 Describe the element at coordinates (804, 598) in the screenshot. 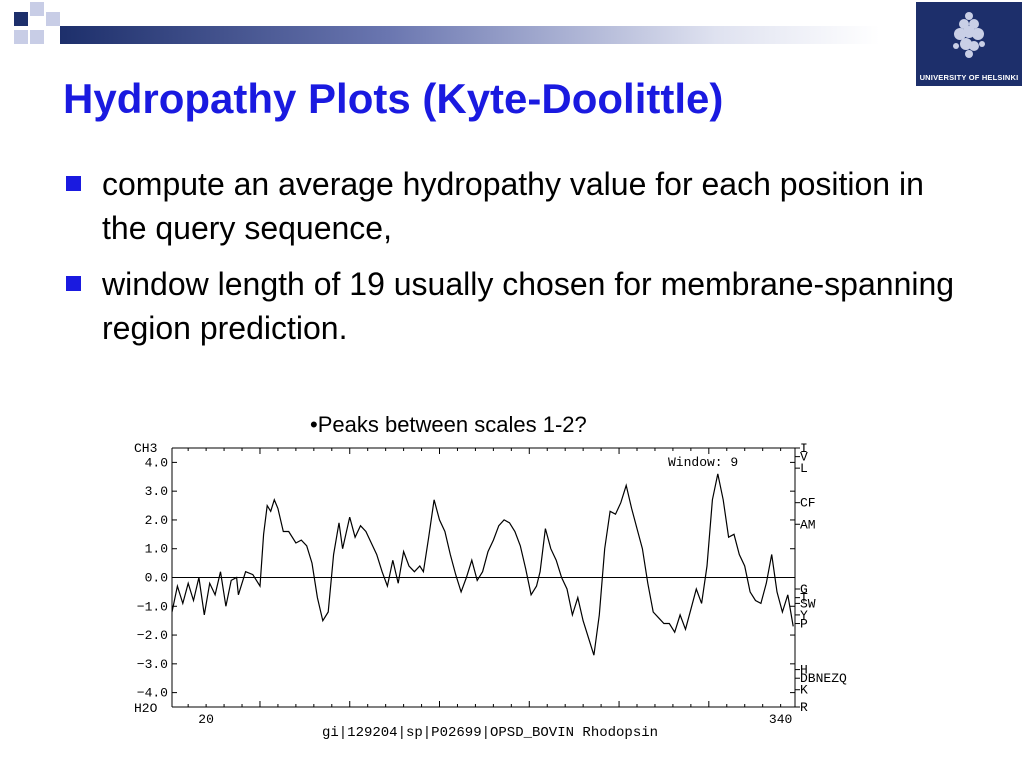

I see `right-axis-label: T` at that location.